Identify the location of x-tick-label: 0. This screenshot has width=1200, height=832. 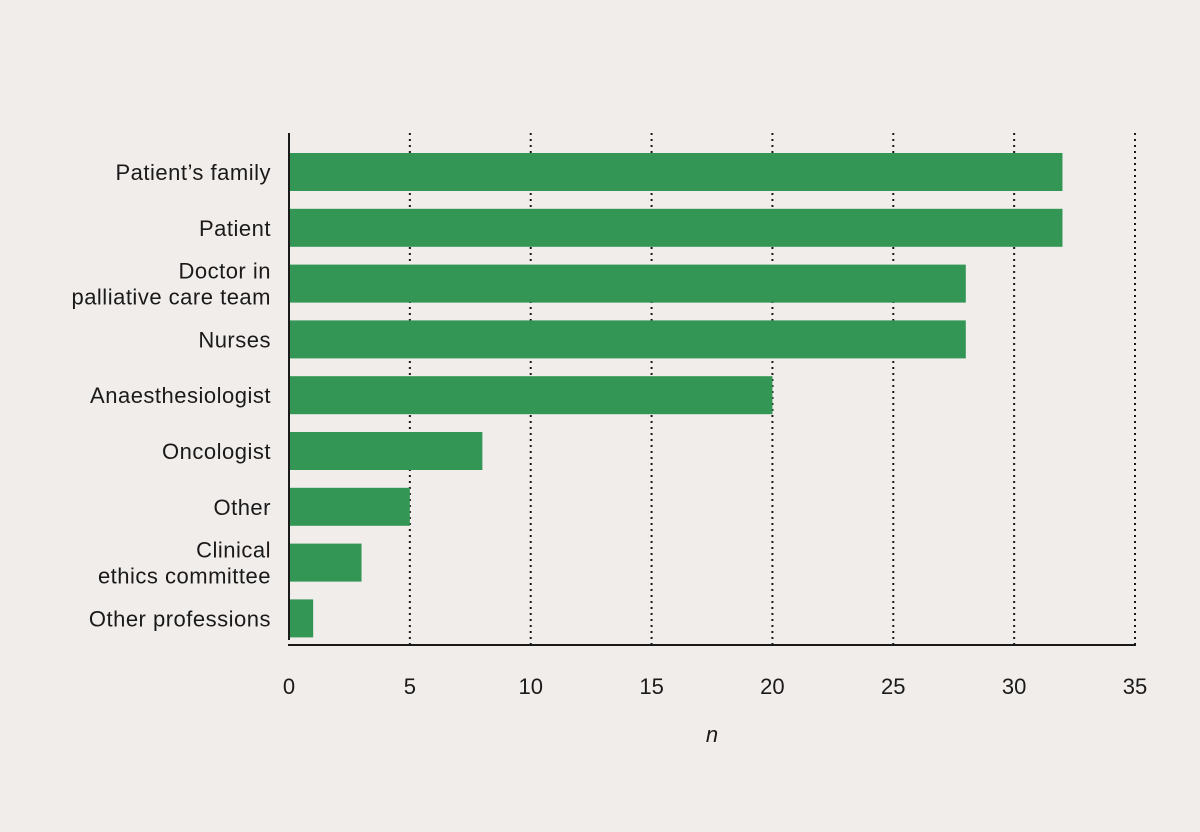
(289, 686).